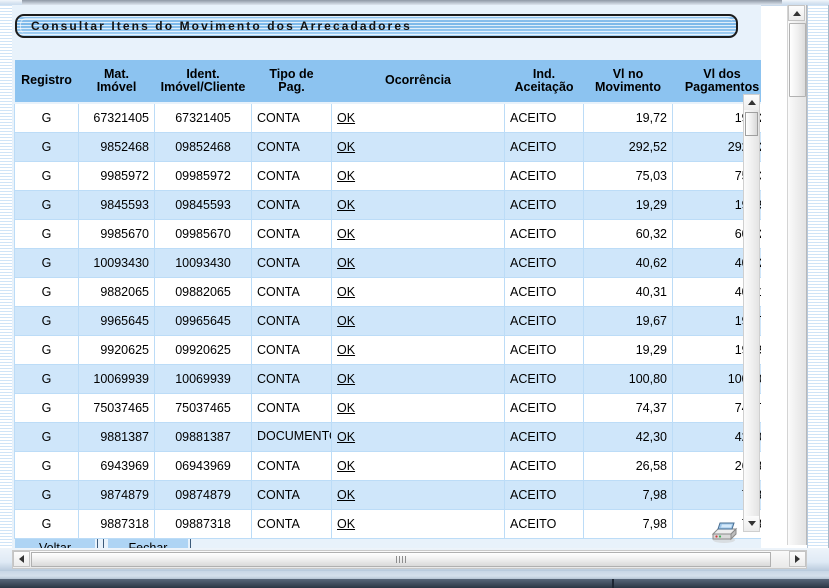 The height and width of the screenshot is (588, 829). I want to click on grid-vertical-scrollbar, so click(751, 313).